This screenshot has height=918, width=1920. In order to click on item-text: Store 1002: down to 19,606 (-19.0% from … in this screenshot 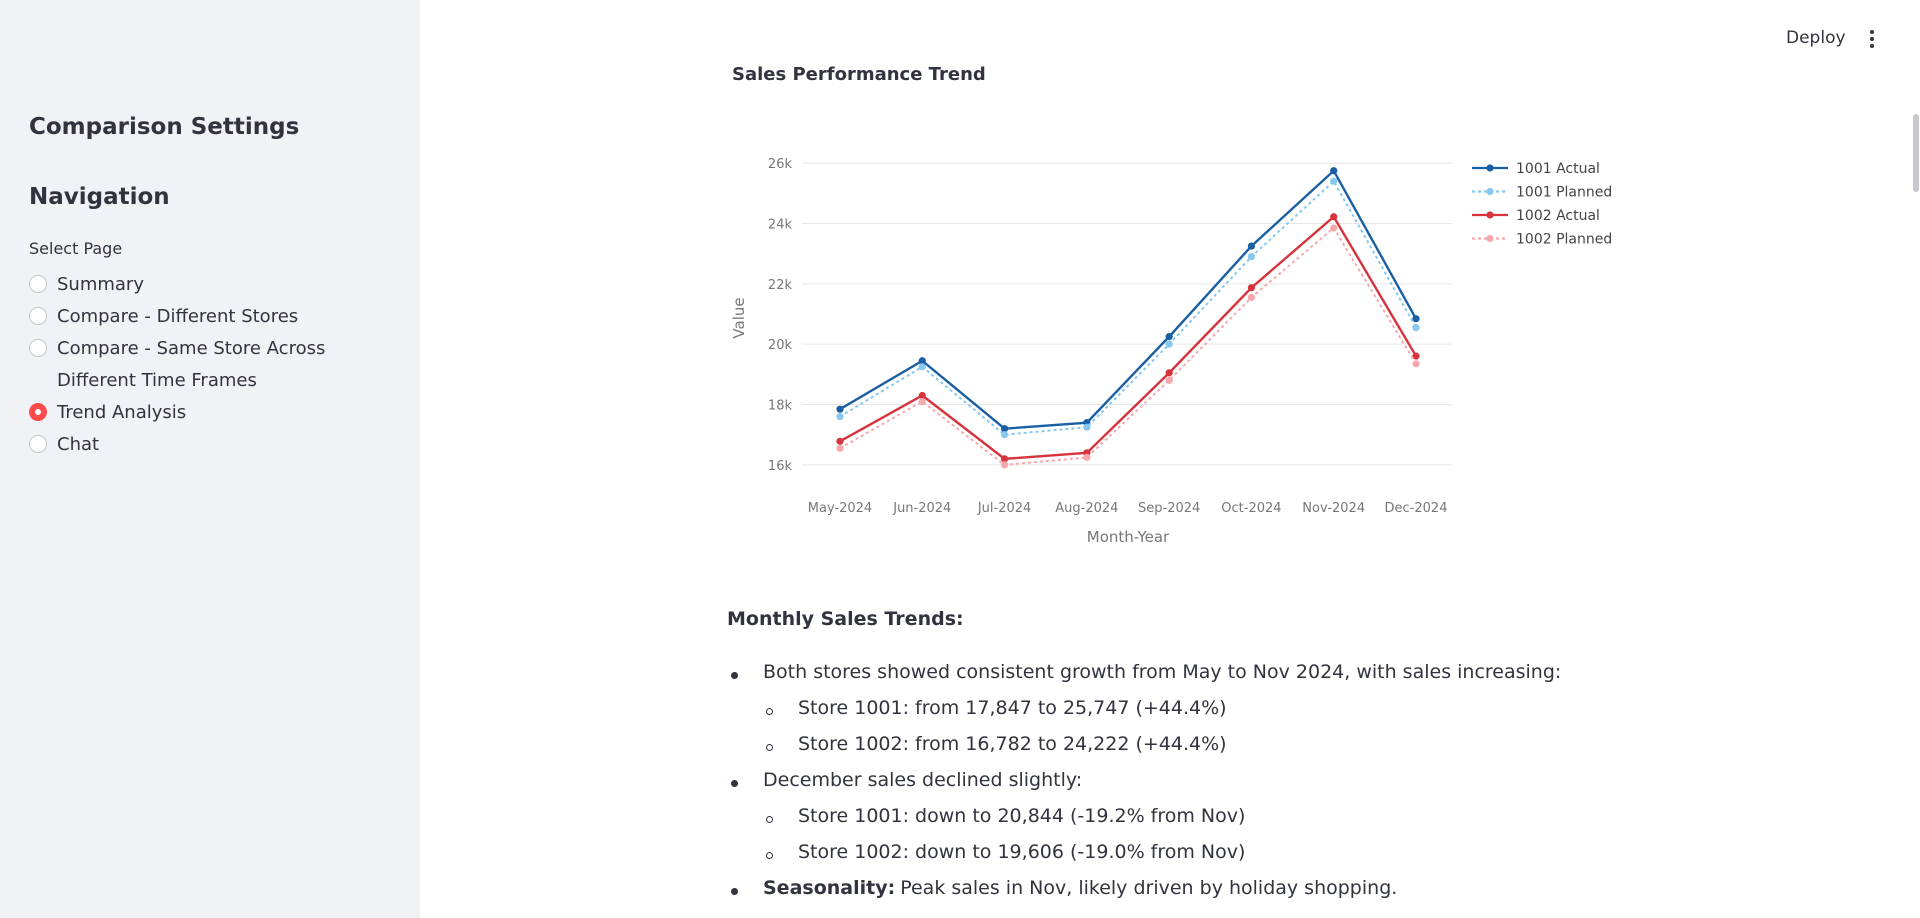, I will do `click(1022, 852)`.